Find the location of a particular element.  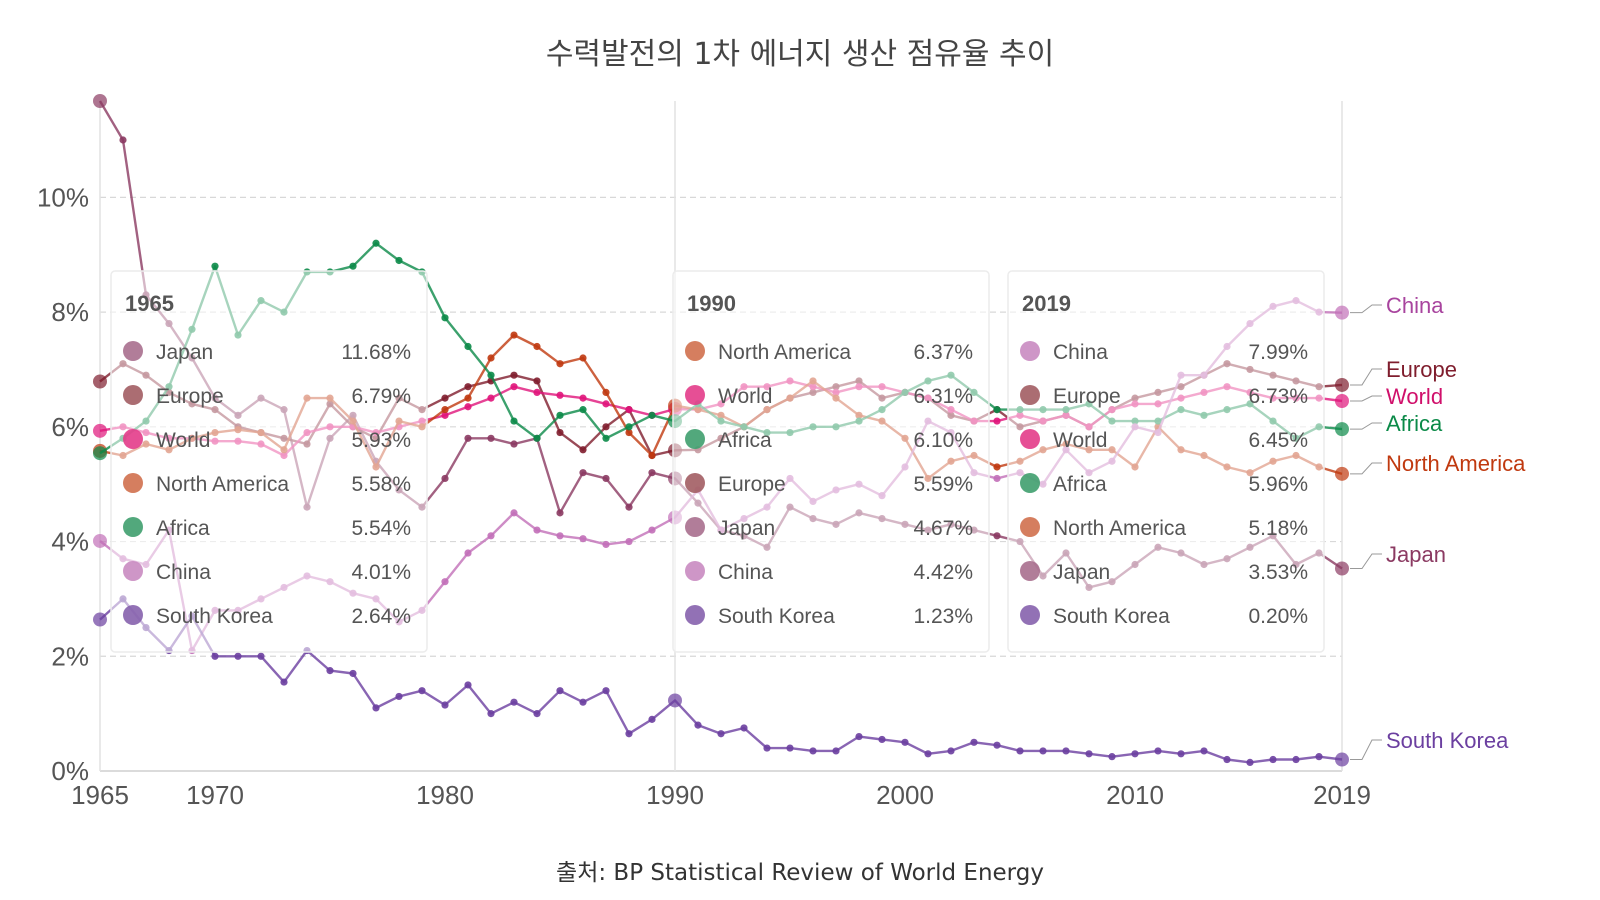

tooltip-series-name: Japan is located at coordinates (746, 528).